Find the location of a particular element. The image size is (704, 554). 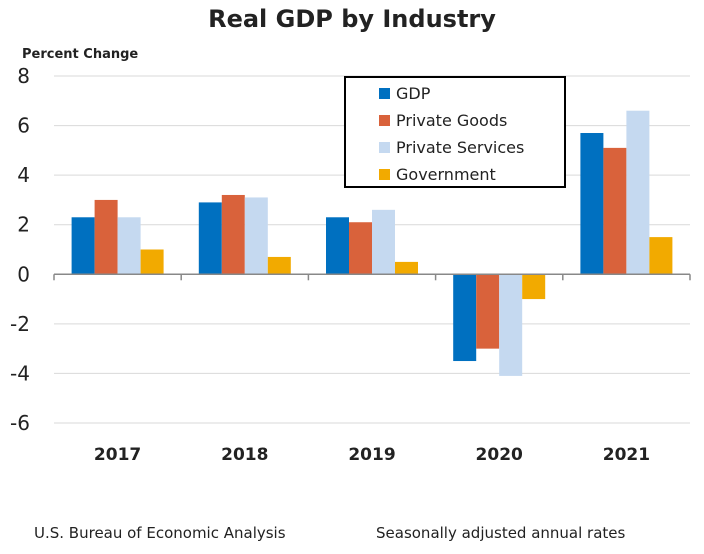

bar-gdp-2020 is located at coordinates (465, 318).